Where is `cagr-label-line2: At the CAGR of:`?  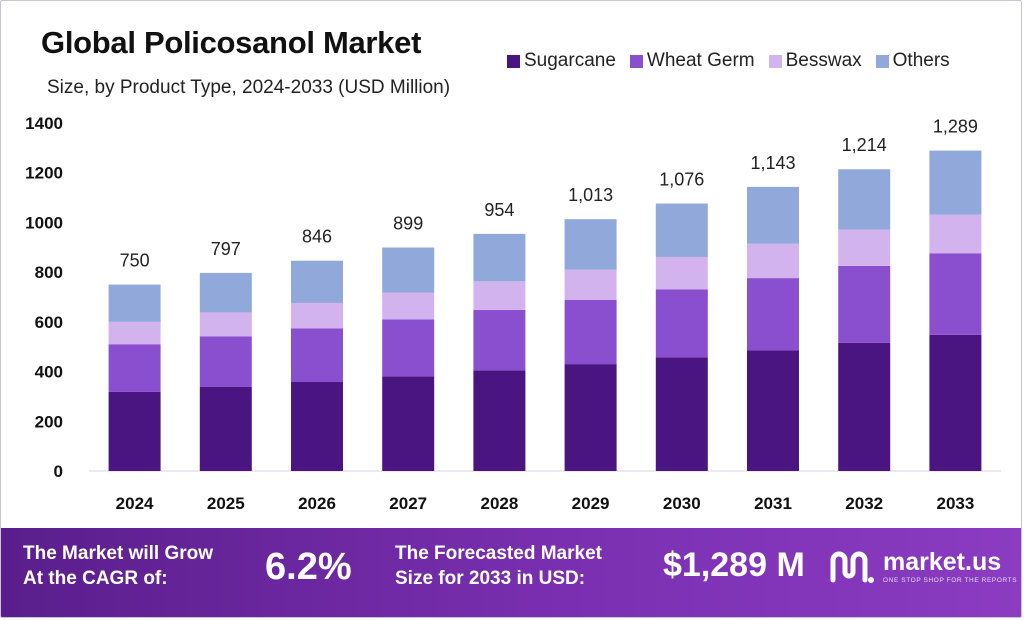 cagr-label-line2: At the CAGR of: is located at coordinates (95, 578).